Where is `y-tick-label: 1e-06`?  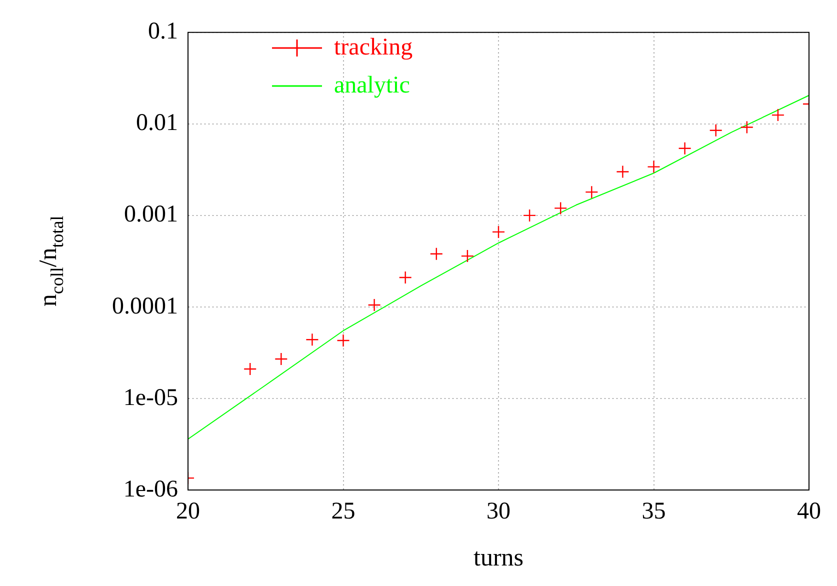 y-tick-label: 1e-06 is located at coordinates (150, 489).